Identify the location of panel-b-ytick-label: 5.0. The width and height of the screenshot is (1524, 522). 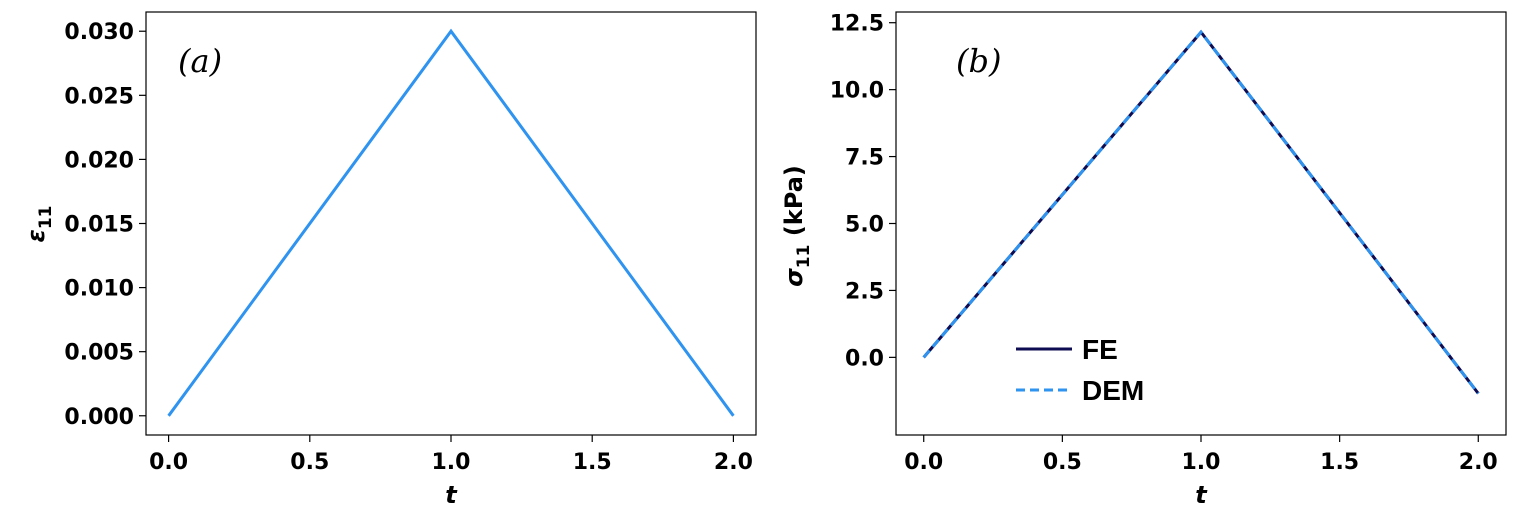
(864, 225).